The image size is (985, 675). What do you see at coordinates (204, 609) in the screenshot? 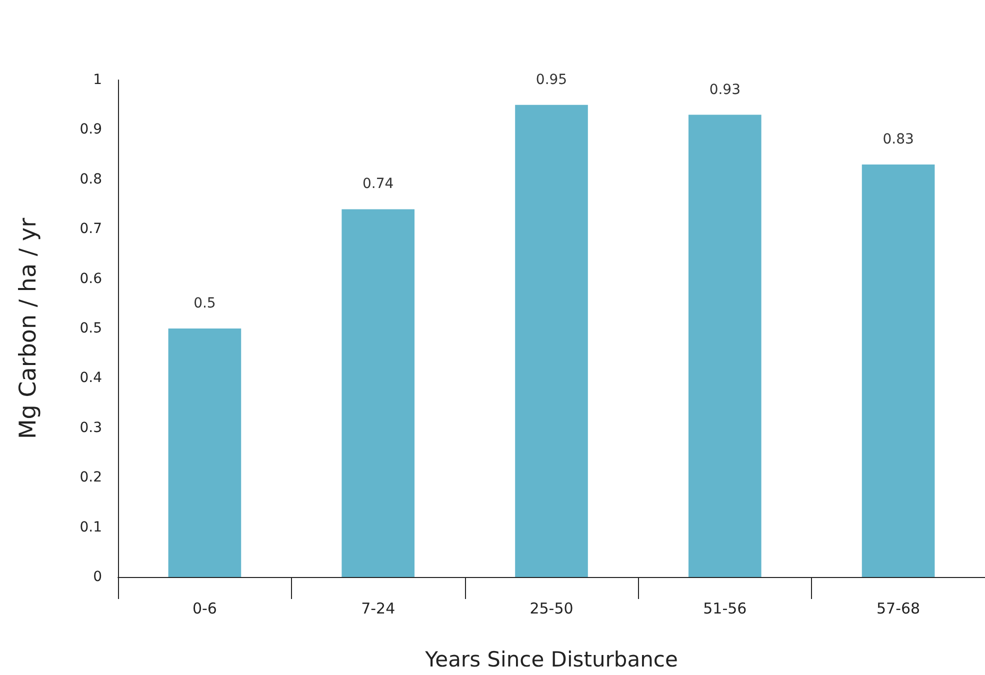
I see `x-tick-label: 0-6` at bounding box center [204, 609].